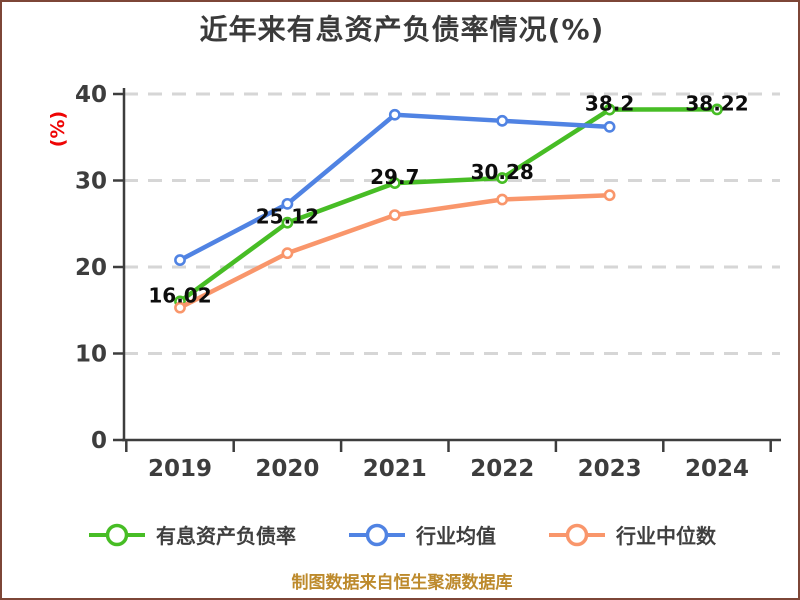 This screenshot has width=800, height=600. I want to click on data-point-label: 30.28, so click(502, 172).